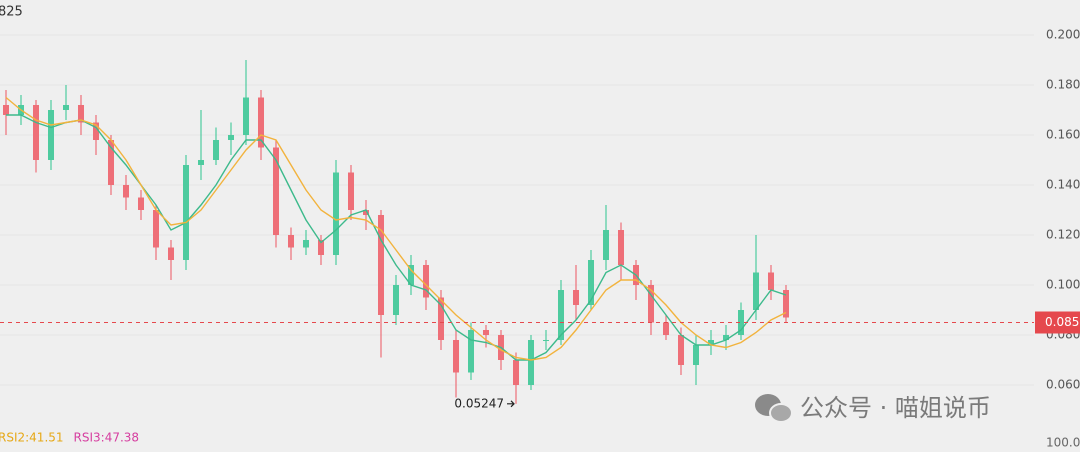 The image size is (1080, 452). What do you see at coordinates (1063, 385) in the screenshot?
I see `y-tick-label: 0.060` at bounding box center [1063, 385].